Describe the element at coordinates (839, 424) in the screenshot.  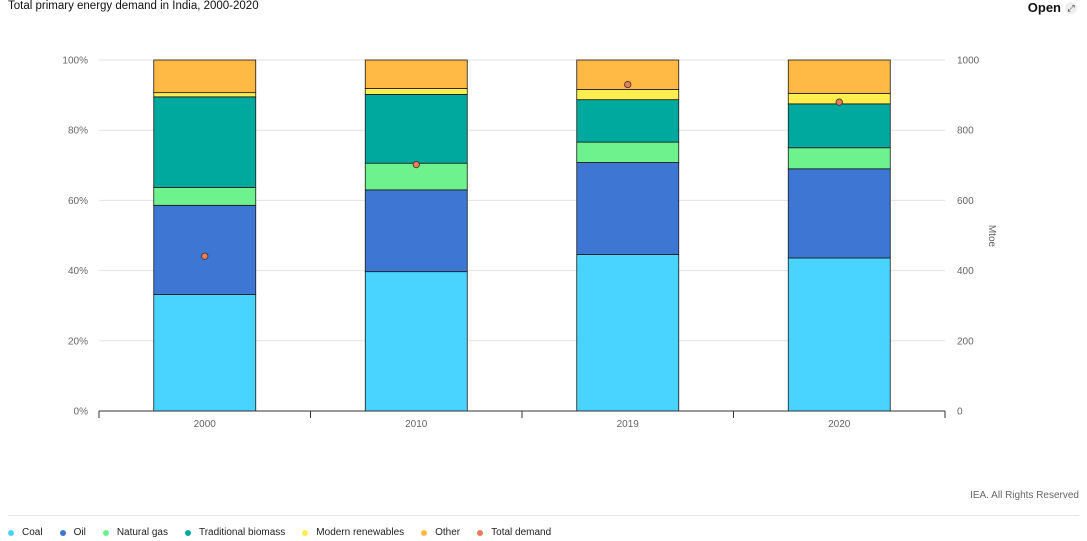
I see `x-tick-label: 2020` at that location.